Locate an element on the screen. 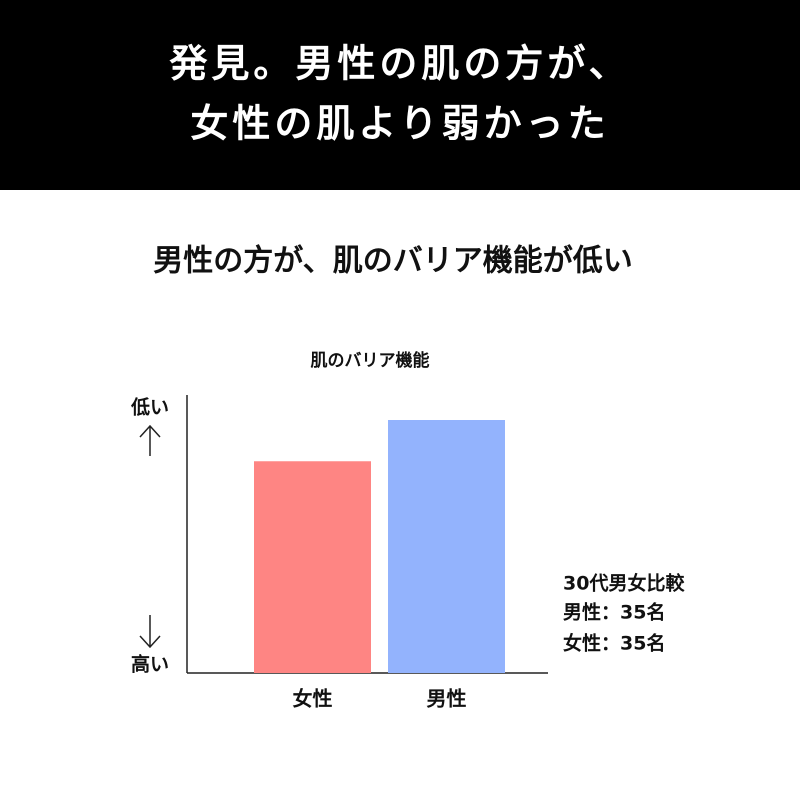 The width and height of the screenshot is (800, 800). x-tick-label: 女性 is located at coordinates (313, 699).